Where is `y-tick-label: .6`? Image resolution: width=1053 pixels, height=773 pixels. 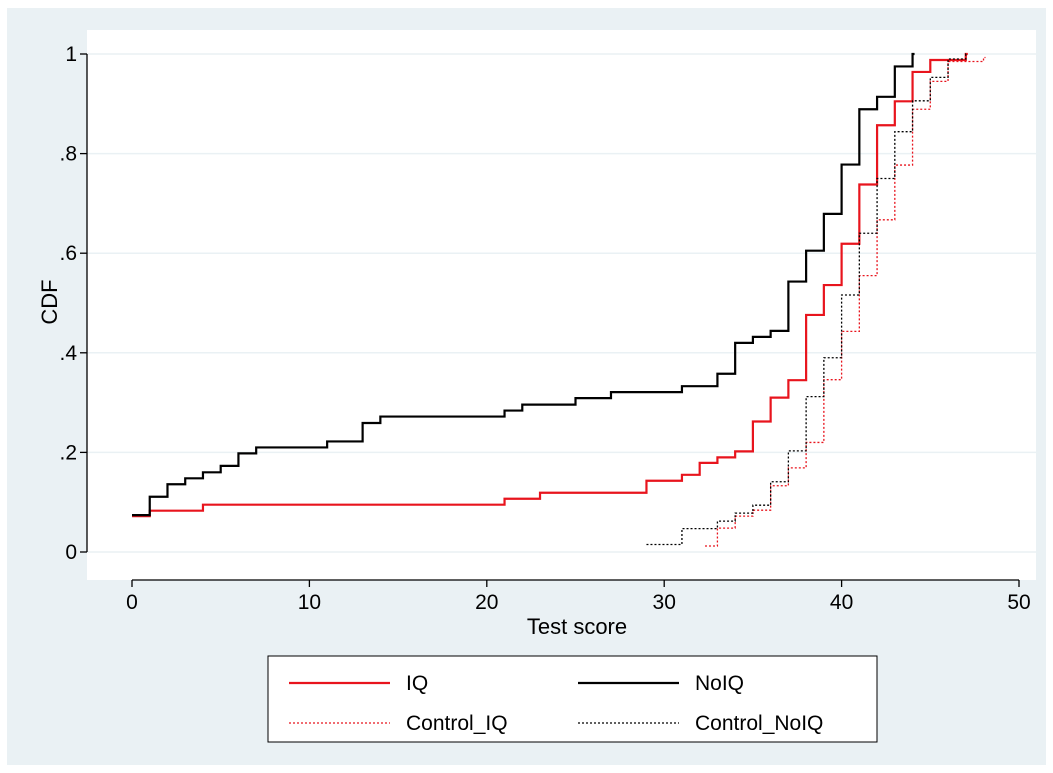
y-tick-label: .6 is located at coordinates (68, 253).